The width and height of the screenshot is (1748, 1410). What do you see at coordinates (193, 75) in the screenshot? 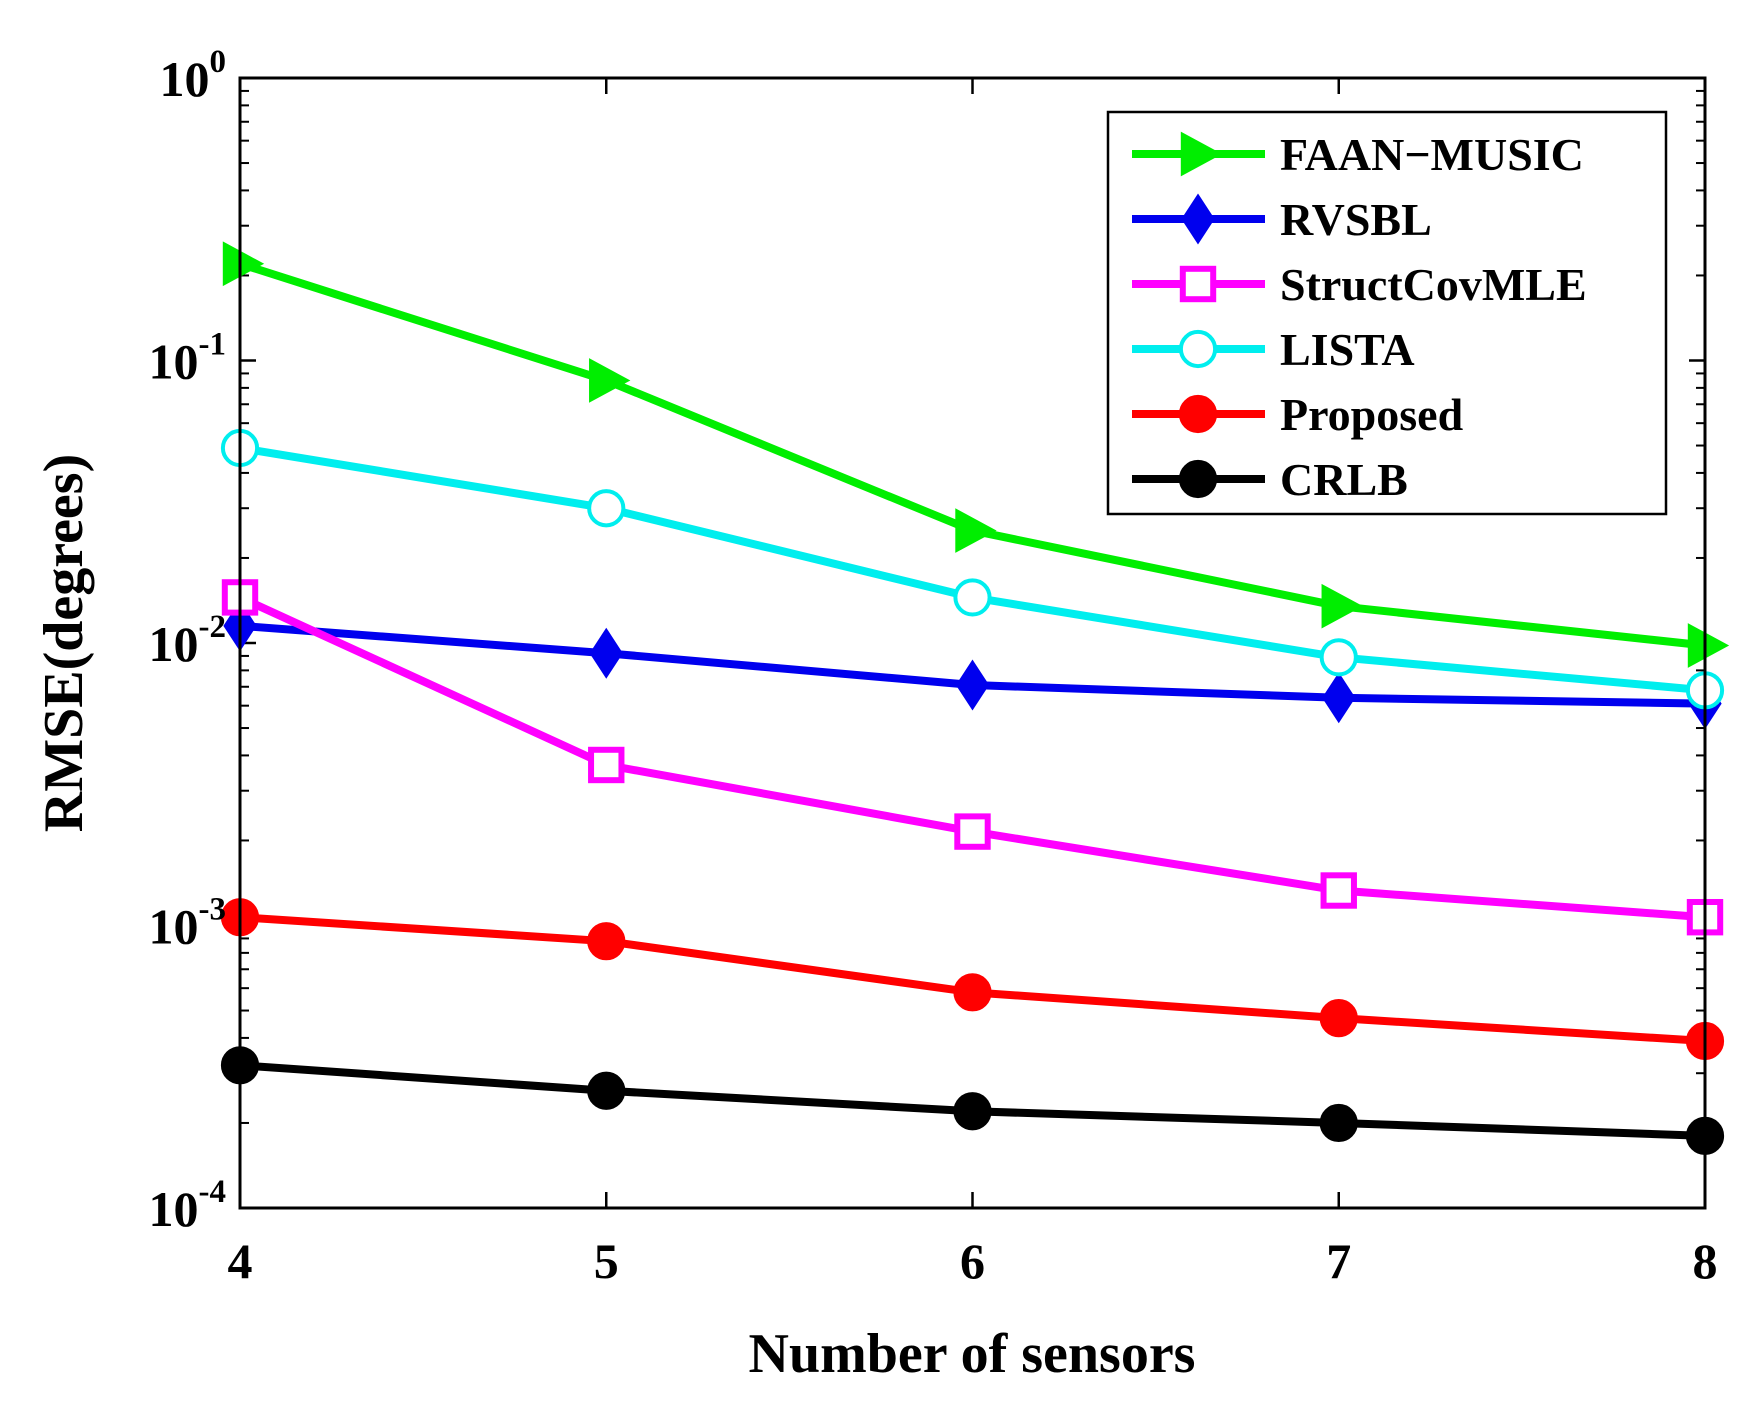
I see `y-tick-label: 10⁰` at bounding box center [193, 75].